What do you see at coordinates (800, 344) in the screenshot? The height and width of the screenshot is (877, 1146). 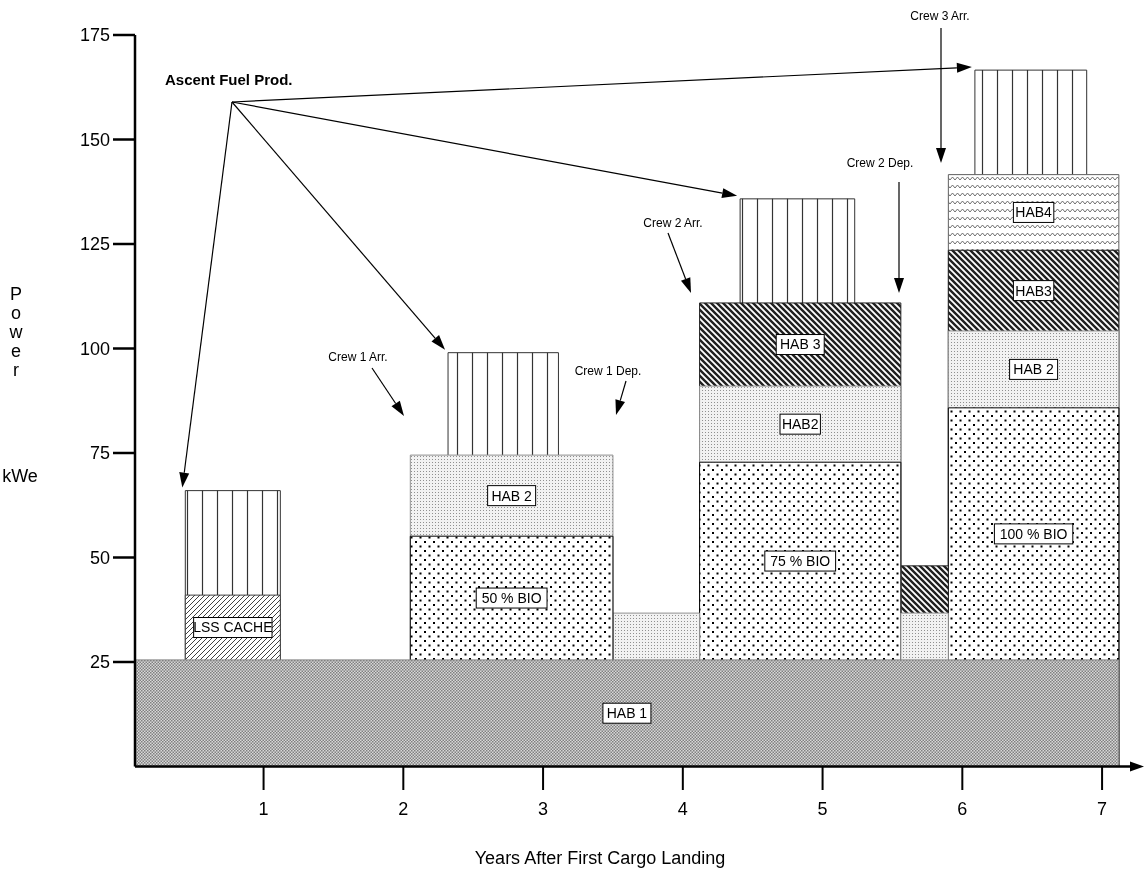 I see `series-label: HAB 3` at bounding box center [800, 344].